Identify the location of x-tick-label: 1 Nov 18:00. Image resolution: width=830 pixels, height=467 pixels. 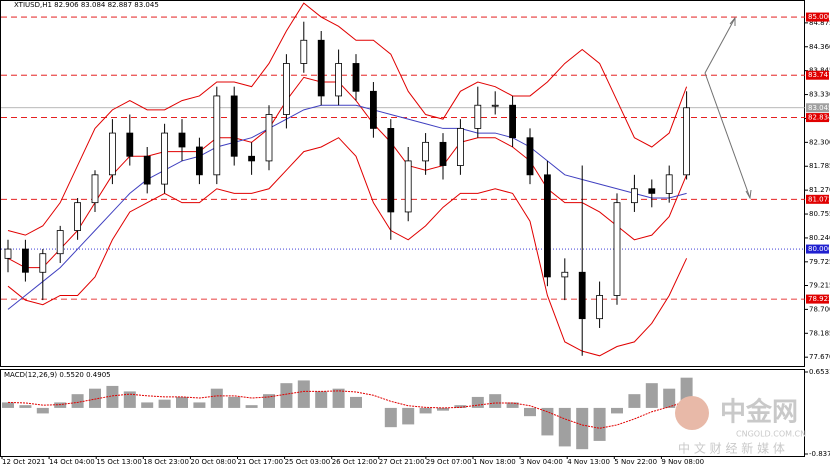
(494, 462).